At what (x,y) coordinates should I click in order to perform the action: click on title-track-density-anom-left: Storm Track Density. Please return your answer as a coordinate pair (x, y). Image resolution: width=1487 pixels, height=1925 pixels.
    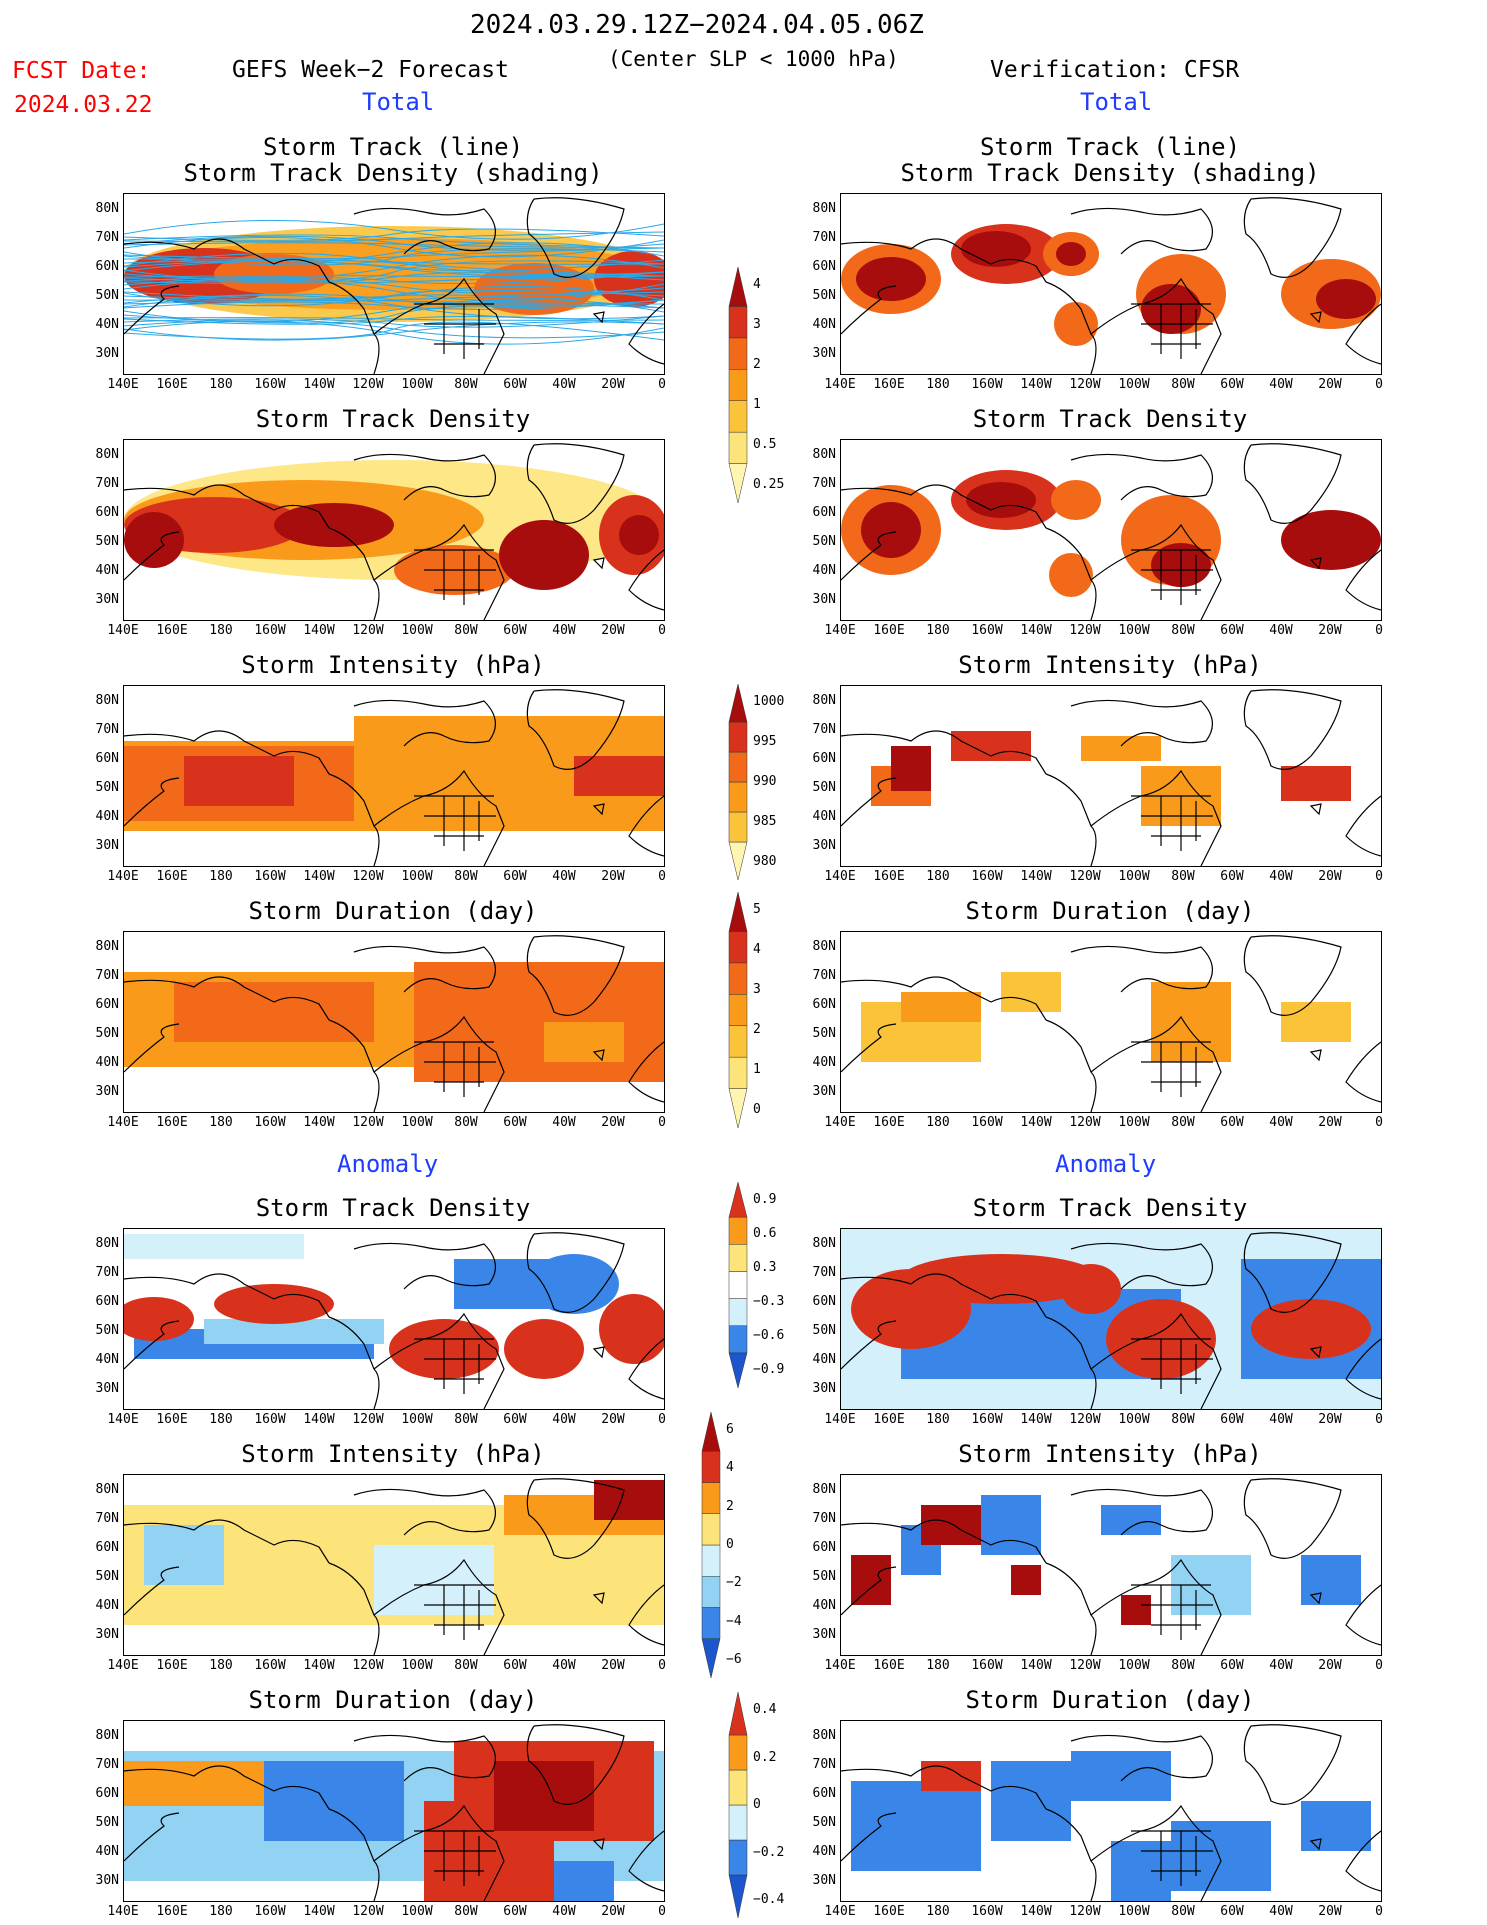
    Looking at the image, I should click on (393, 1208).